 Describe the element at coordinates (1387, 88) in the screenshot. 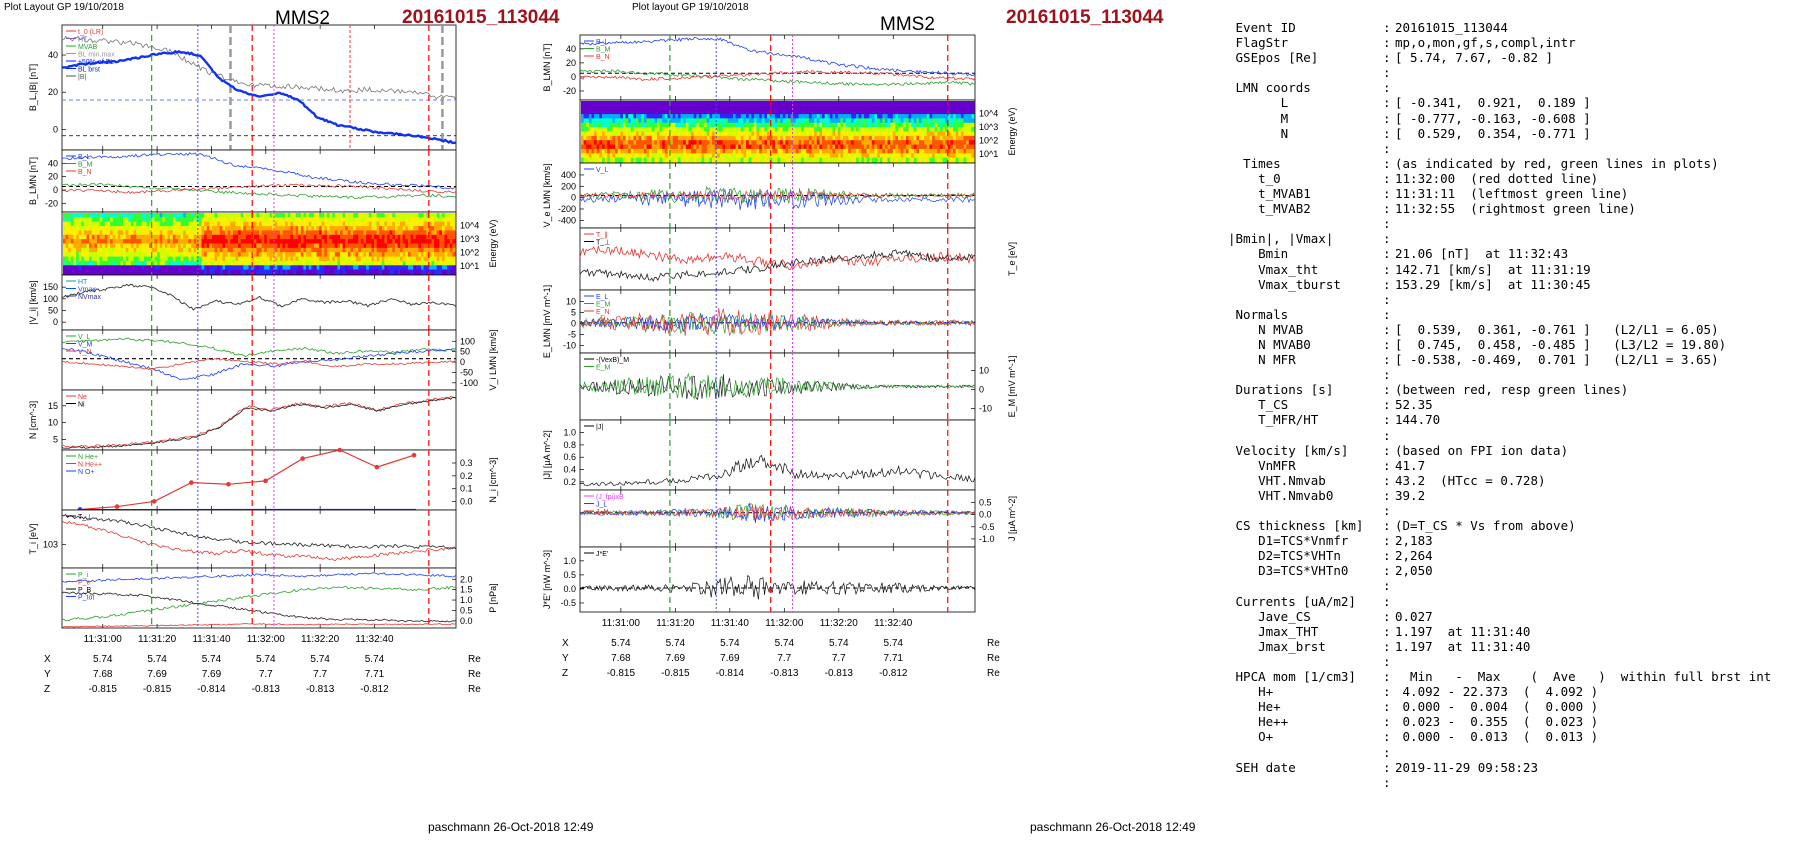

I see `info-colon: :` at that location.